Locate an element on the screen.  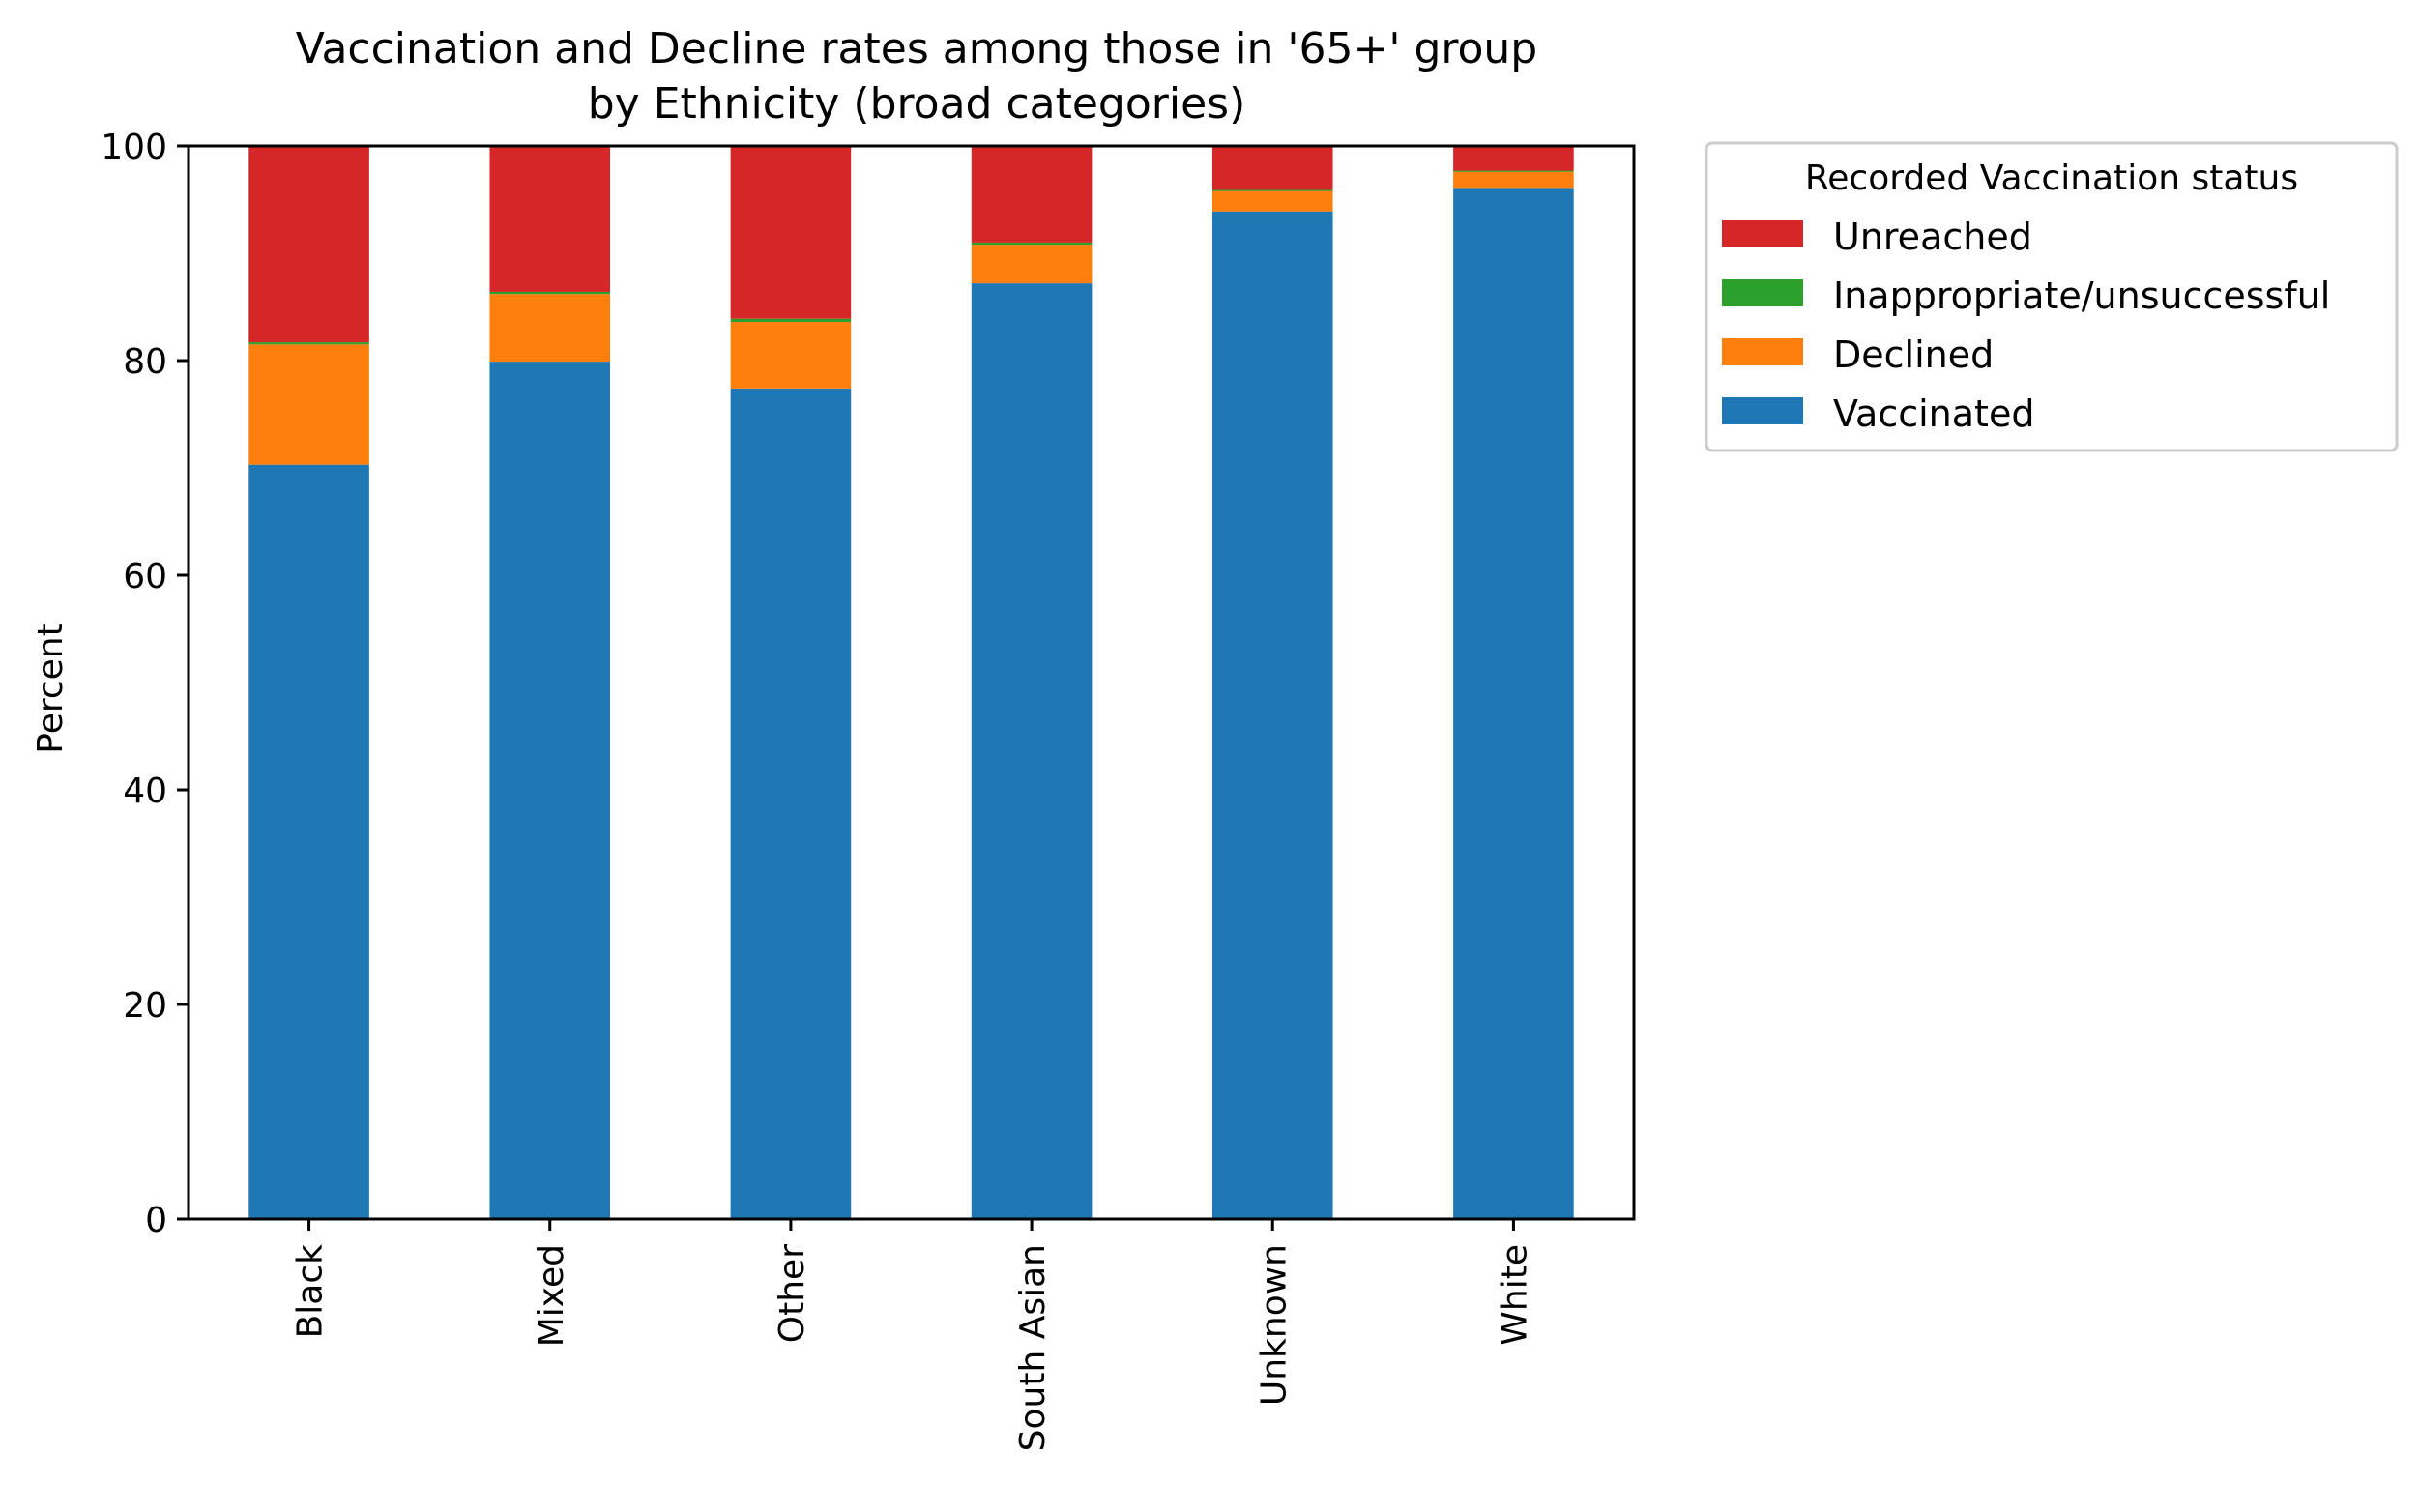
legend-label: Inappropriate/unsuccessful is located at coordinates (2081, 296).